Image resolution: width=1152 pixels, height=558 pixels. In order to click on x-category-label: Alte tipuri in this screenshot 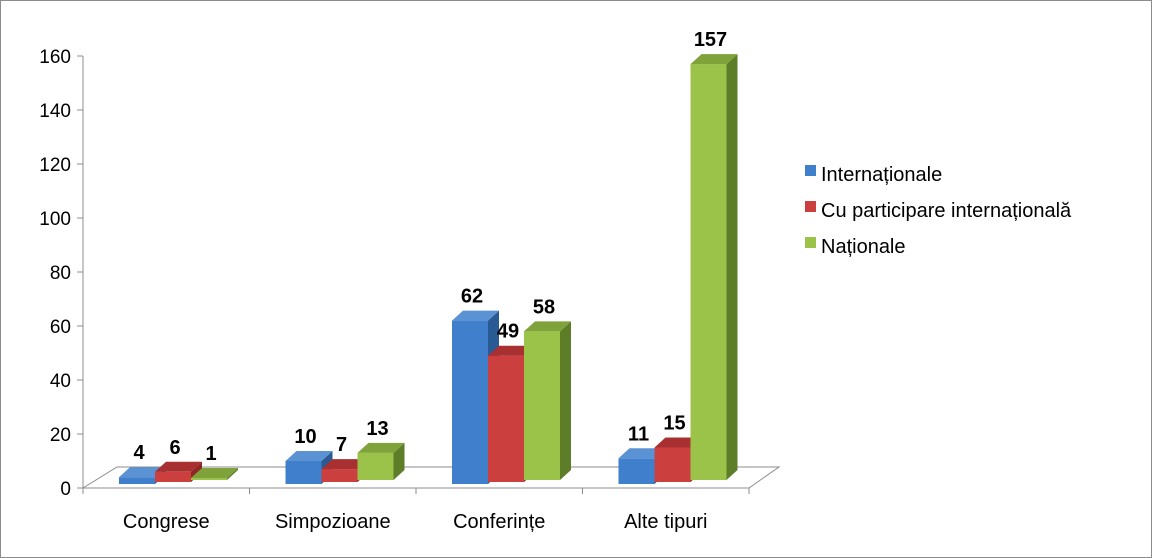, I will do `click(665, 522)`.